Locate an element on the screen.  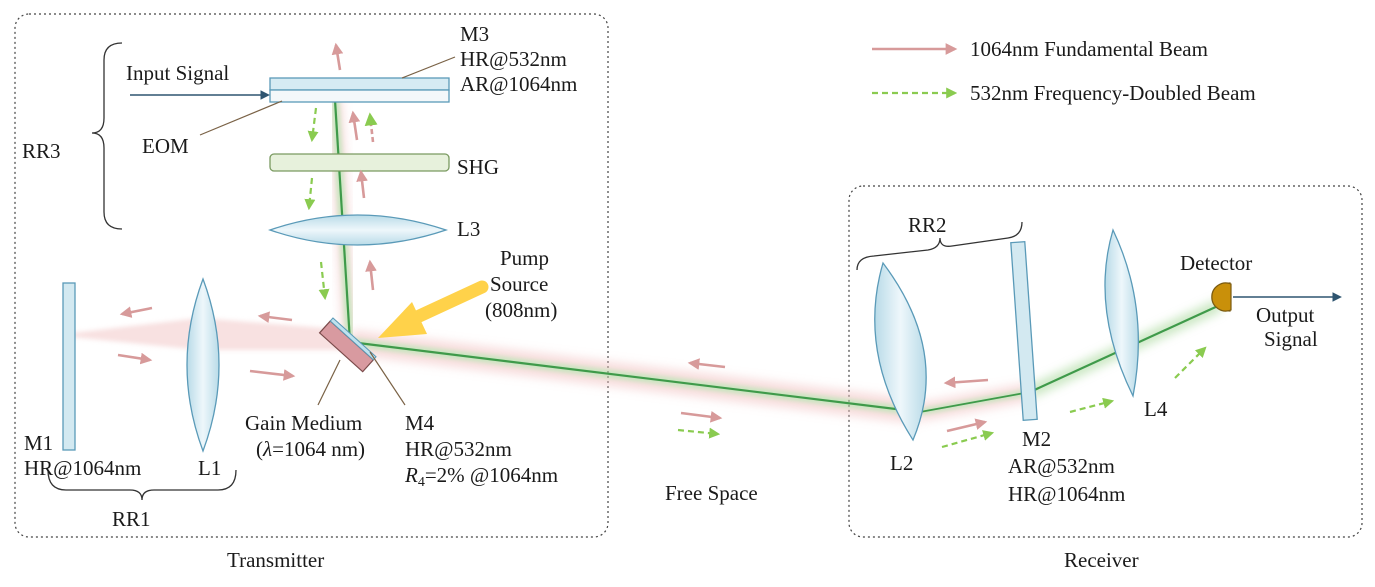
rr3-brace is located at coordinates (107, 136).